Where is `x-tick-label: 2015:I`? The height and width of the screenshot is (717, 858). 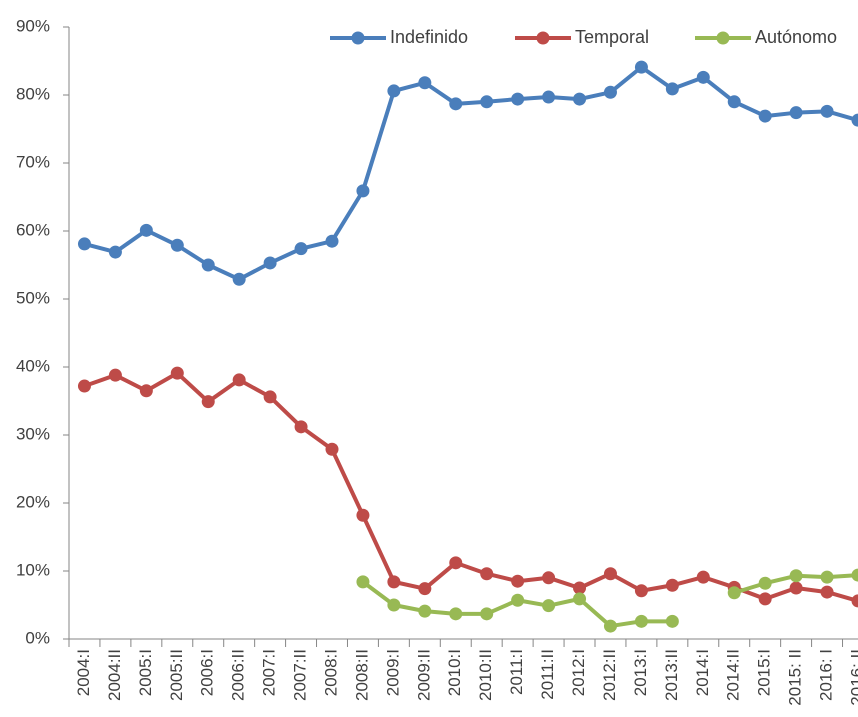
x-tick-label: 2015:I is located at coordinates (764, 672).